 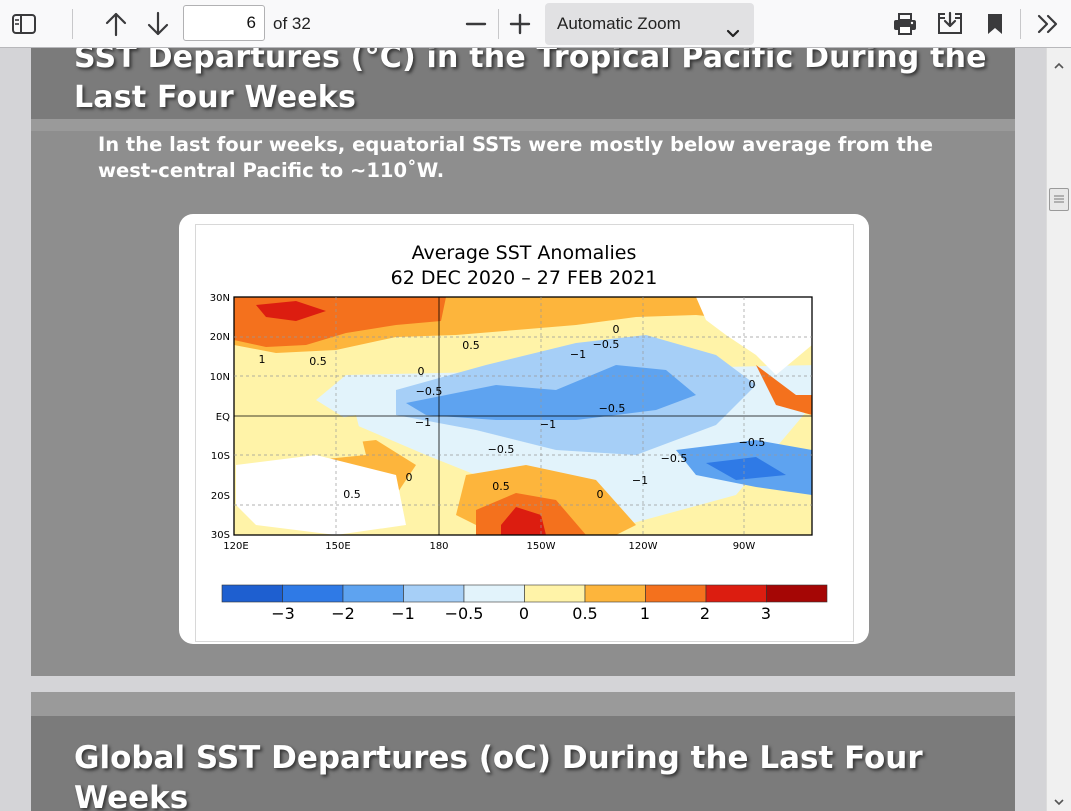 What do you see at coordinates (24, 24) in the screenshot?
I see `sidebar-toggle-icon` at bounding box center [24, 24].